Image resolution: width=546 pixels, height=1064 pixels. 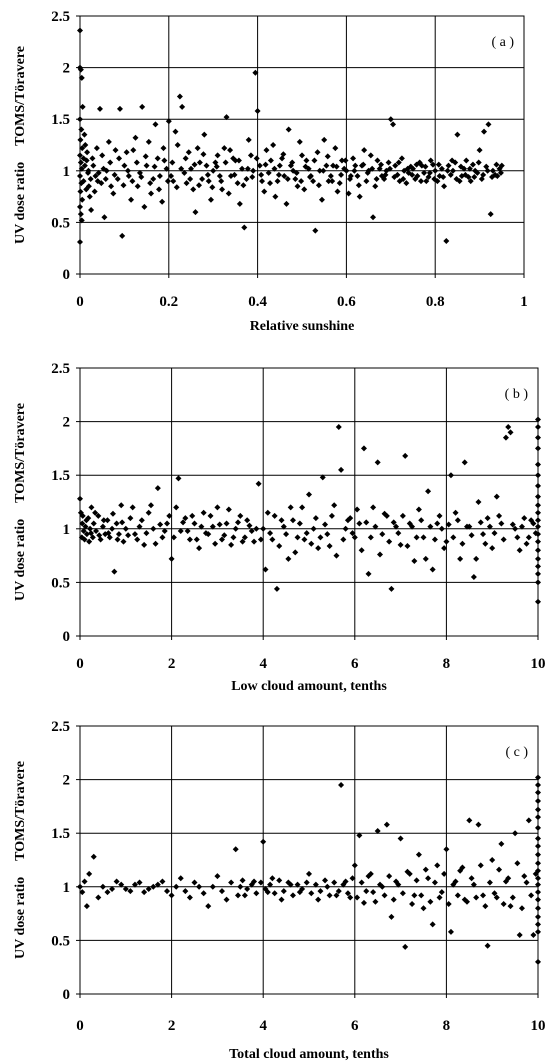 What do you see at coordinates (517, 394) in the screenshot?
I see `panel-annotation: ( b )` at bounding box center [517, 394].